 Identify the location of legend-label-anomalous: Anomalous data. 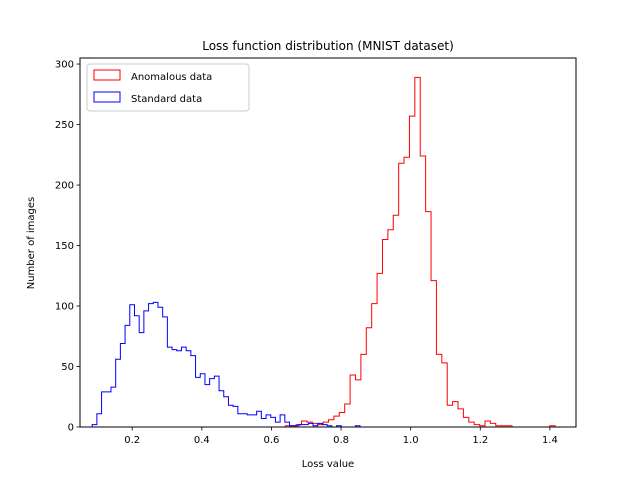
(171, 77).